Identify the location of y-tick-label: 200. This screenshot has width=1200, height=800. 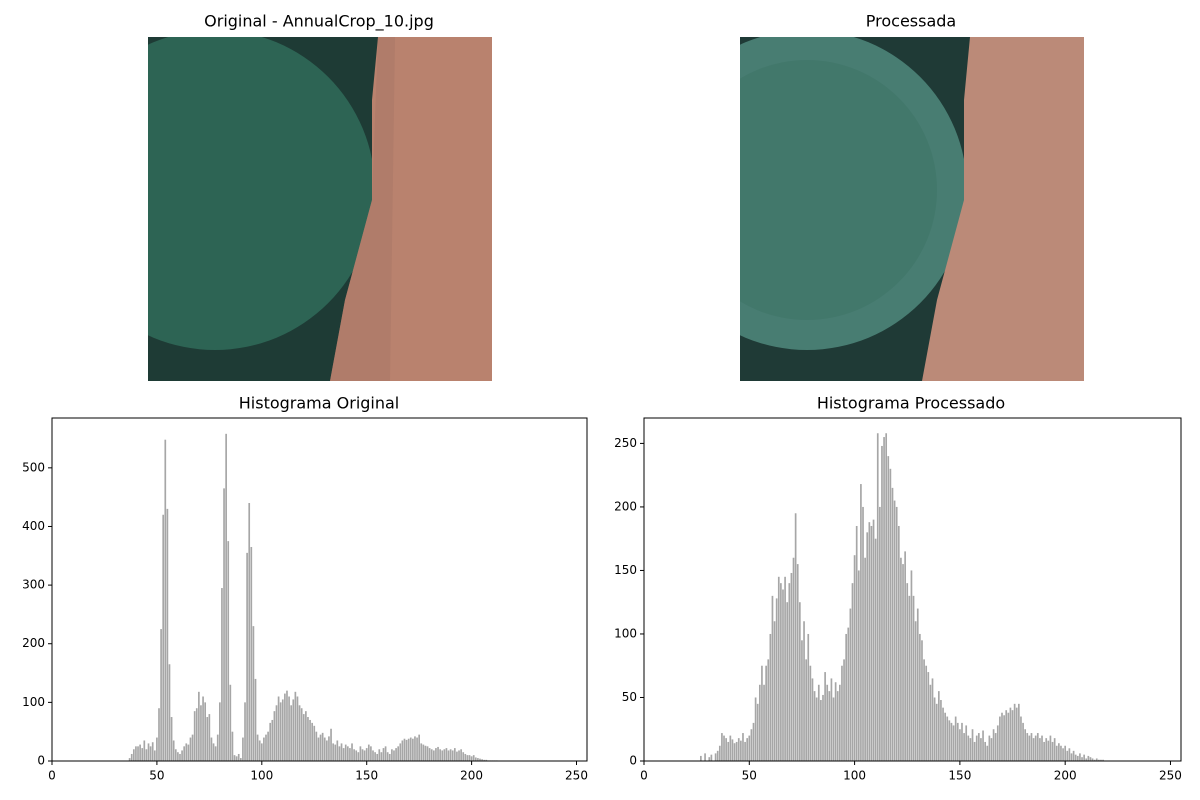
(625, 506).